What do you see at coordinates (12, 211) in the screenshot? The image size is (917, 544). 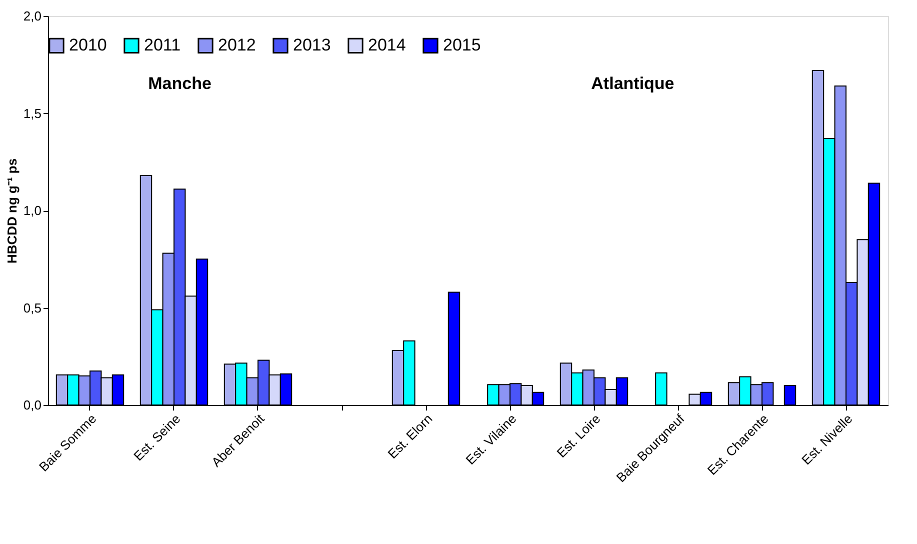 I see `y-axis-title: HBCDD ng g⁻¹ ps` at bounding box center [12, 211].